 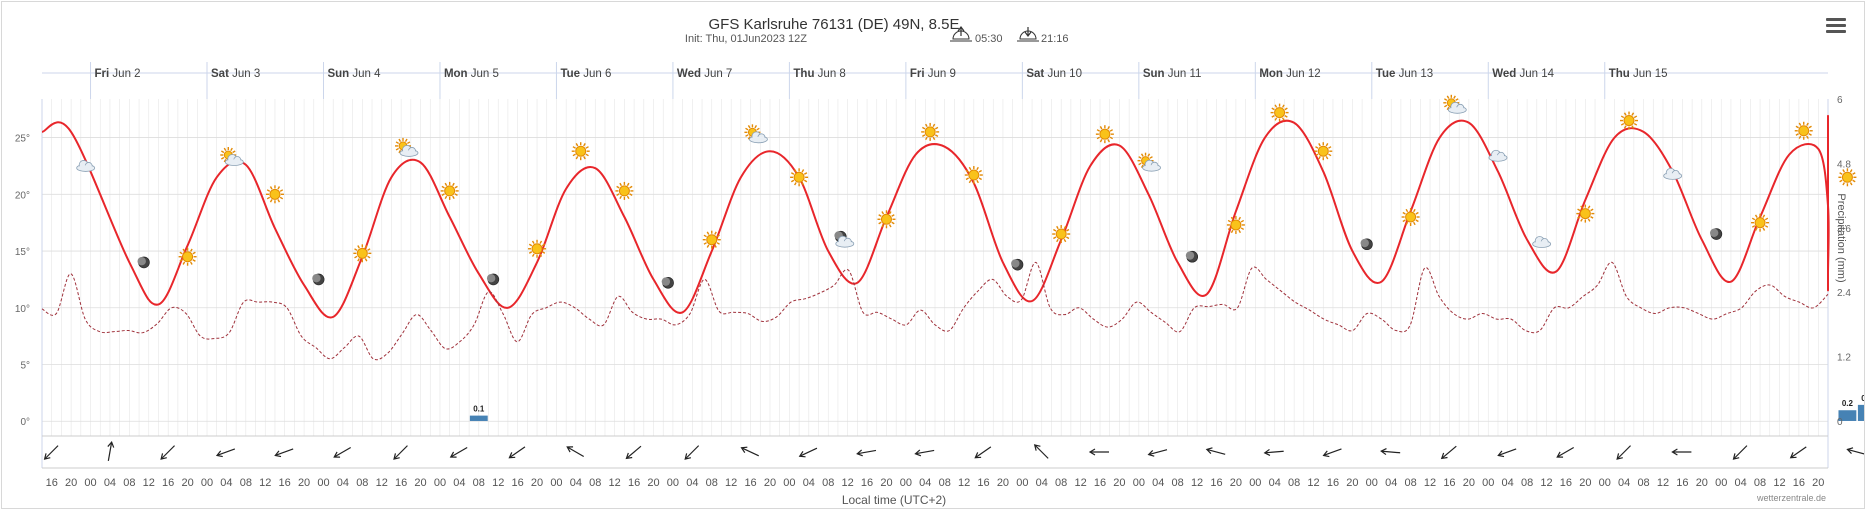 I want to click on day-label: Tue Jun 13, so click(x=1404, y=74).